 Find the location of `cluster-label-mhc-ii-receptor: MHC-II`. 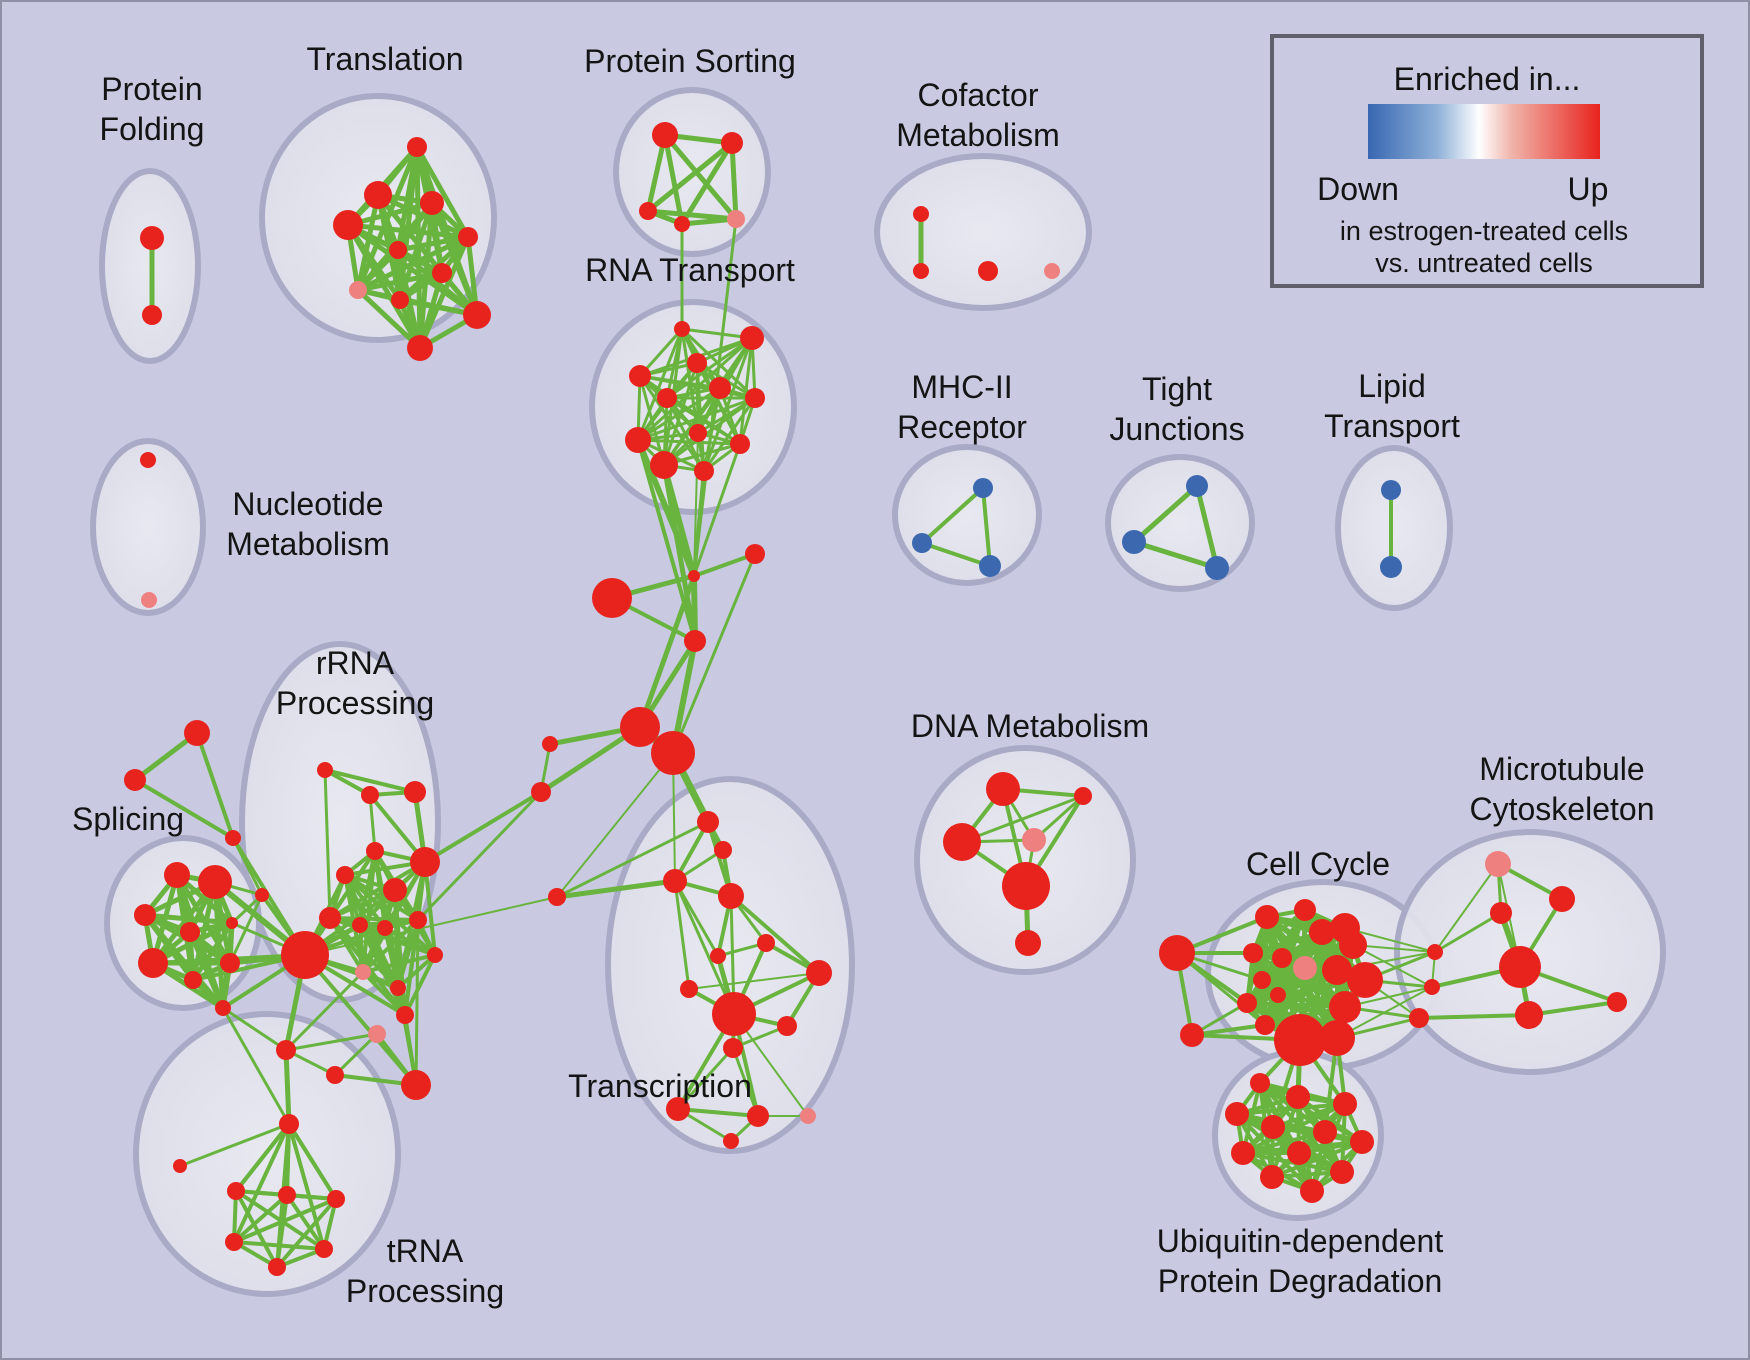

cluster-label-mhc-ii-receptor: MHC-II is located at coordinates (961, 387).